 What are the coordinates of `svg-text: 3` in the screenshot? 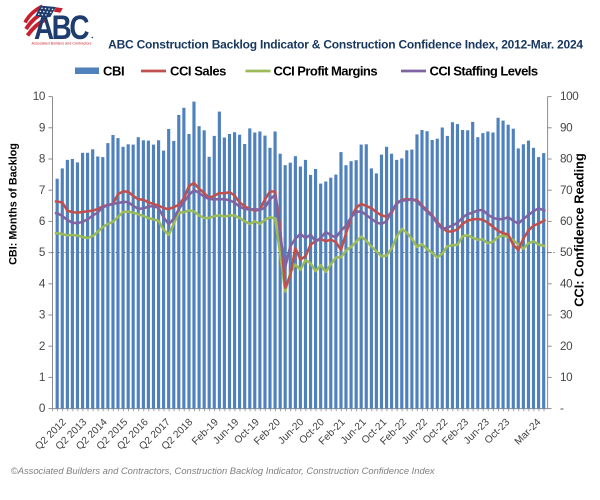 It's located at (42, 315).